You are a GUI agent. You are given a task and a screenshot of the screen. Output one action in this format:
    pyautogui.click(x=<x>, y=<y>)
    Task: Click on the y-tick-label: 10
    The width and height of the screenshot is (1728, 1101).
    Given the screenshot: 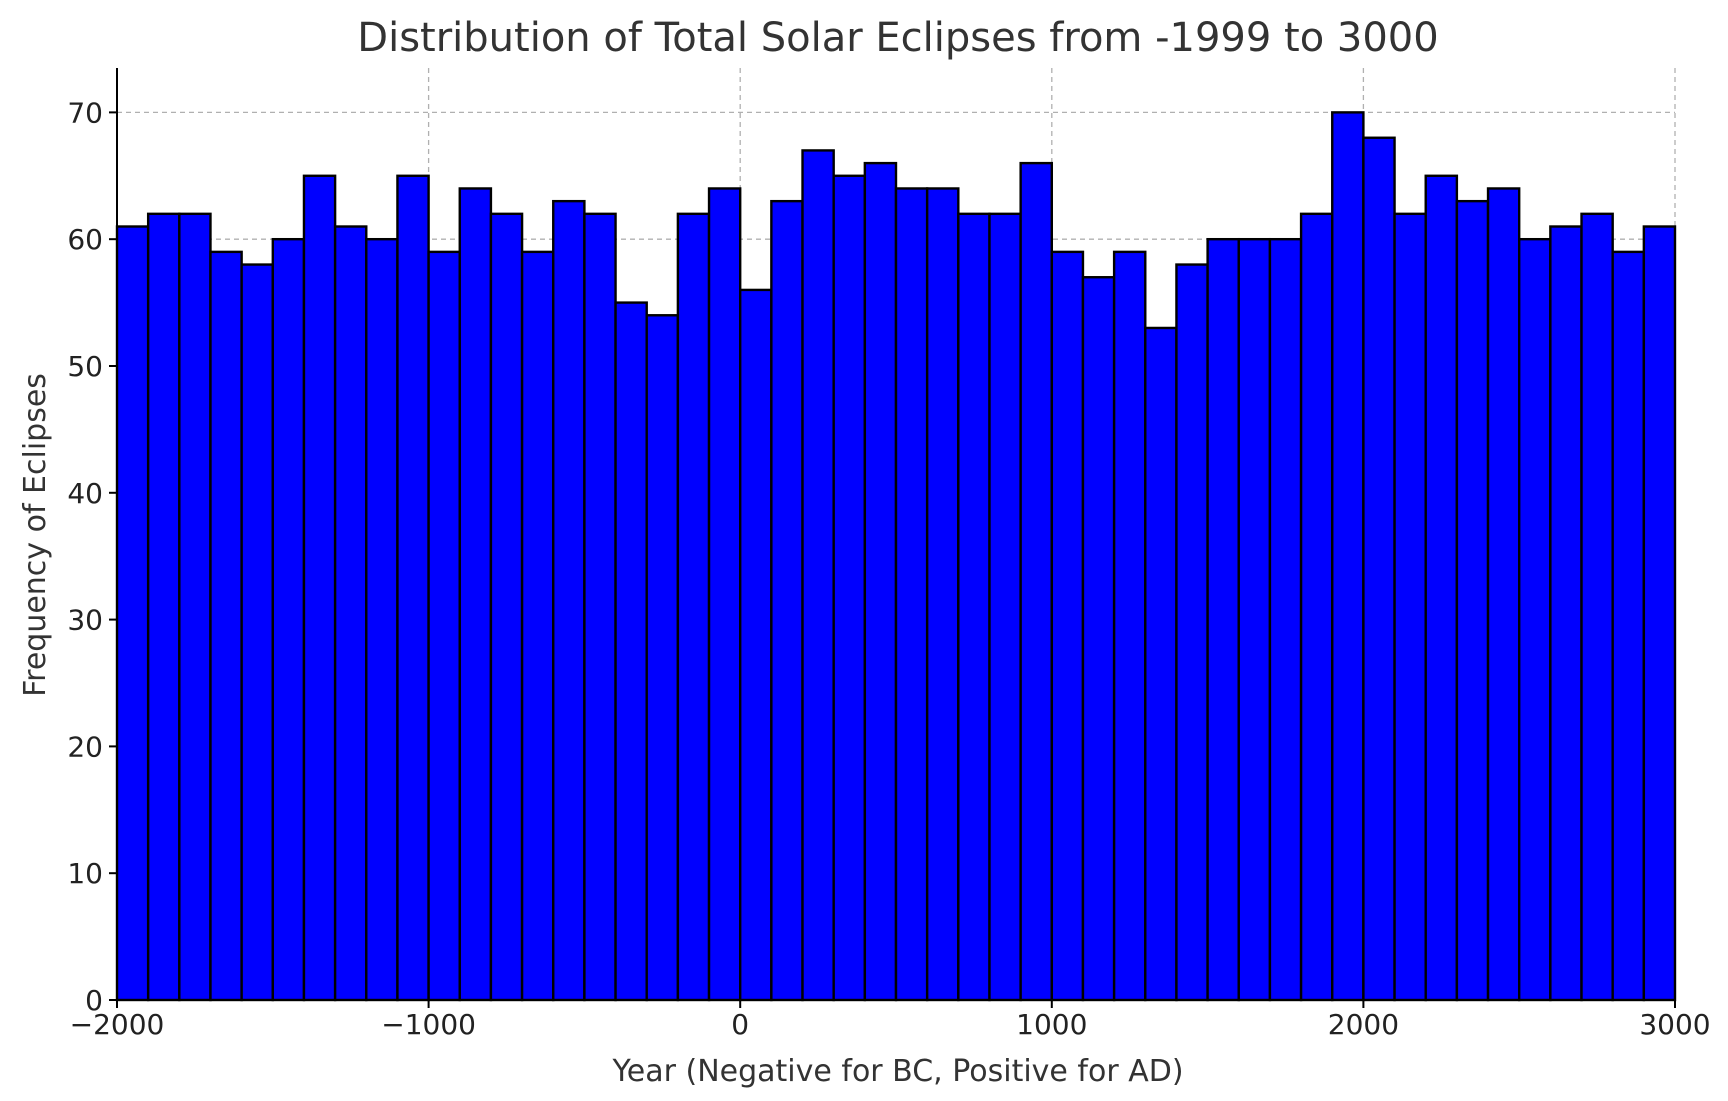 What is the action you would take?
    pyautogui.click(x=85, y=873)
    